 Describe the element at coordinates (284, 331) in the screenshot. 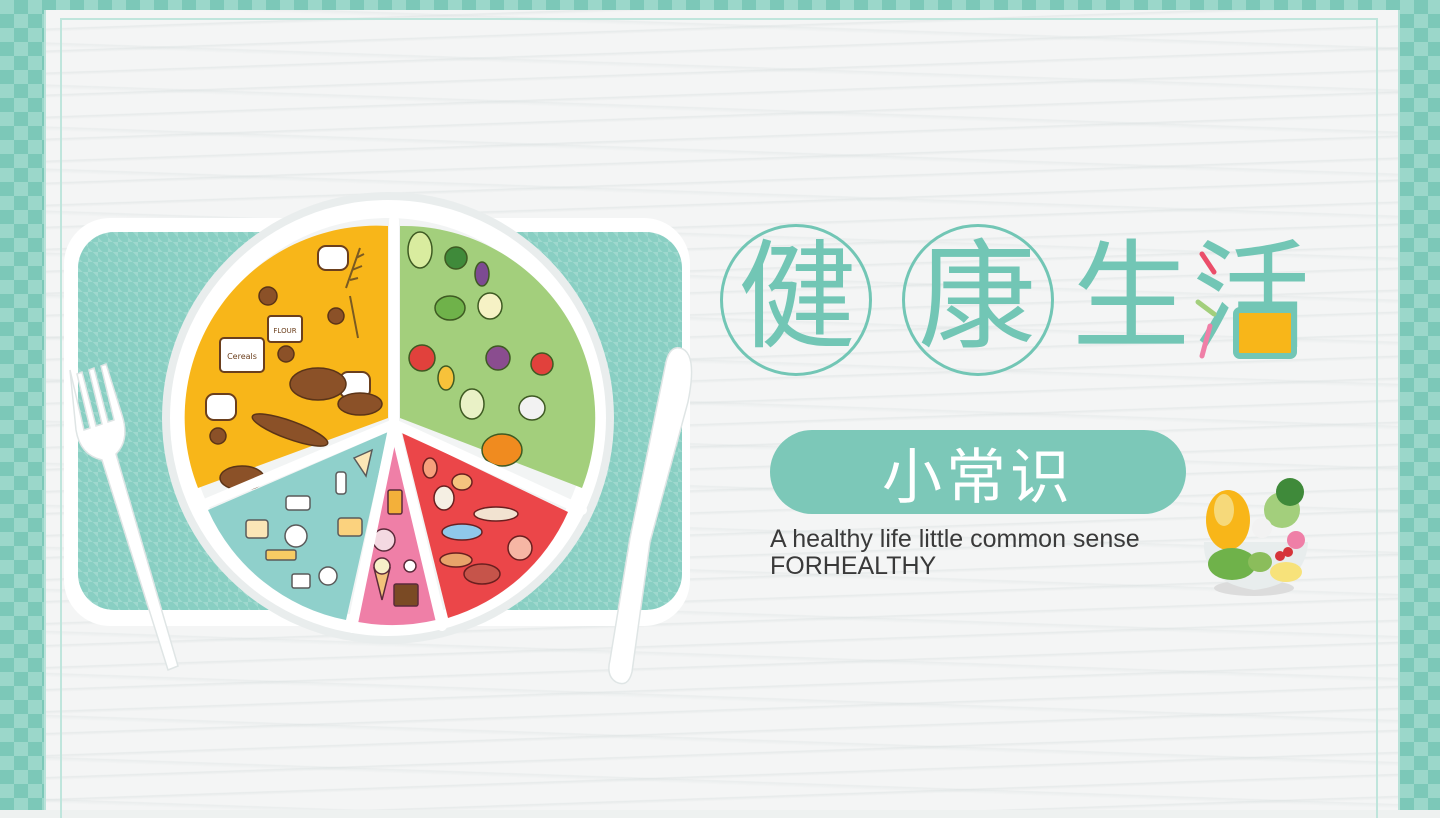

I see `flour-label: FLOUR` at that location.